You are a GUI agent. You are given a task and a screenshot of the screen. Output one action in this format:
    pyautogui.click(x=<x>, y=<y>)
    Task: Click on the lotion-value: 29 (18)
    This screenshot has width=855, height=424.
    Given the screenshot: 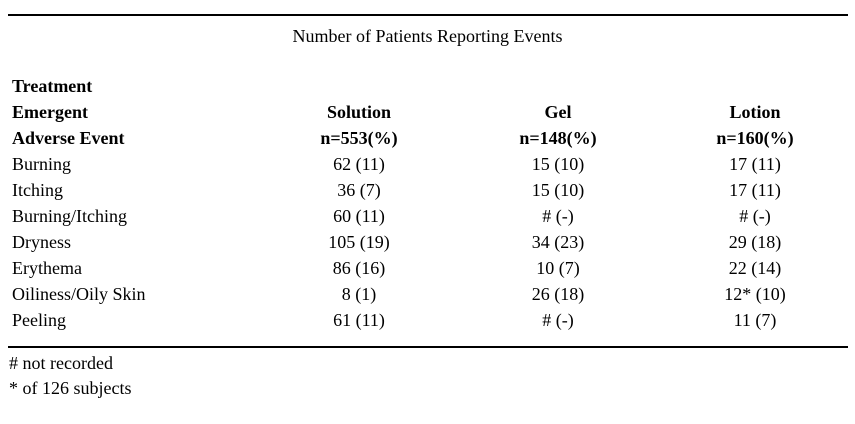 What is the action you would take?
    pyautogui.click(x=755, y=242)
    